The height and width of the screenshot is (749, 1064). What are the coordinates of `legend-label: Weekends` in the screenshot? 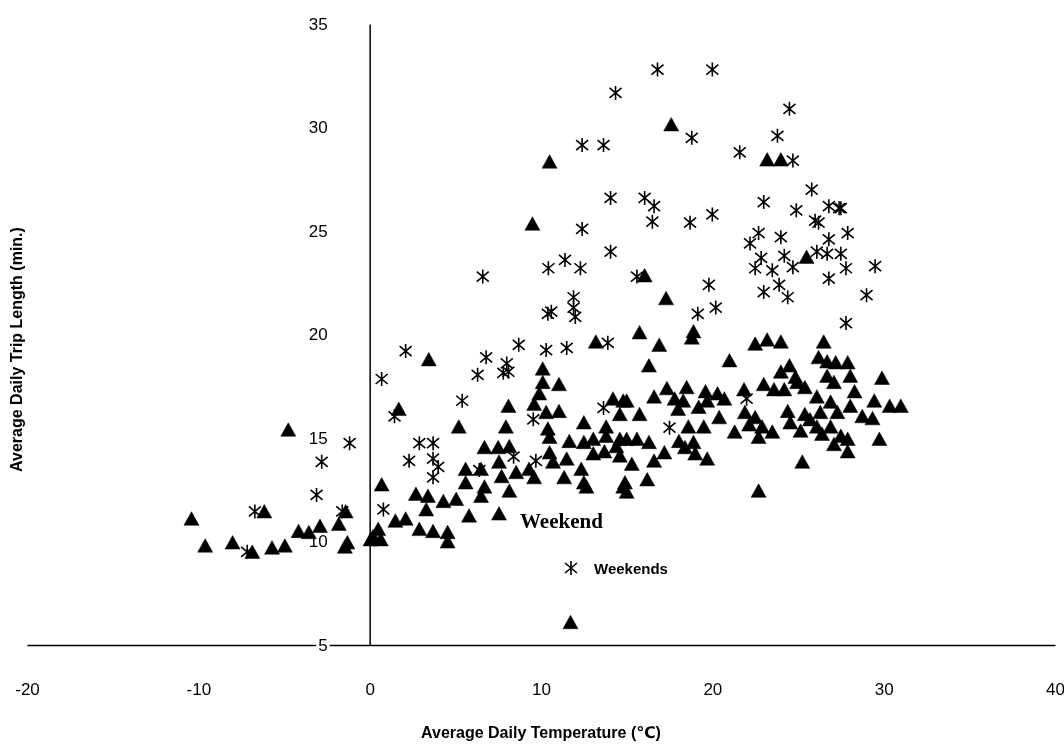 It's located at (631, 568).